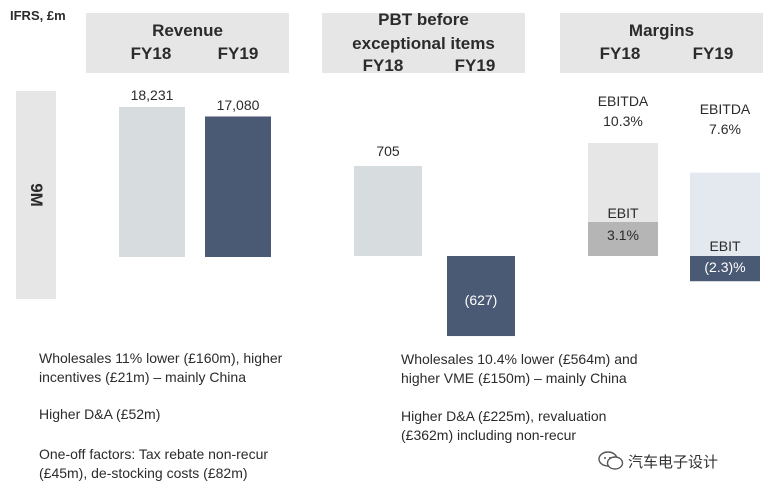 The width and height of the screenshot is (768, 493). Describe the element at coordinates (36, 195) in the screenshot. I see `period-panel: 9M` at that location.